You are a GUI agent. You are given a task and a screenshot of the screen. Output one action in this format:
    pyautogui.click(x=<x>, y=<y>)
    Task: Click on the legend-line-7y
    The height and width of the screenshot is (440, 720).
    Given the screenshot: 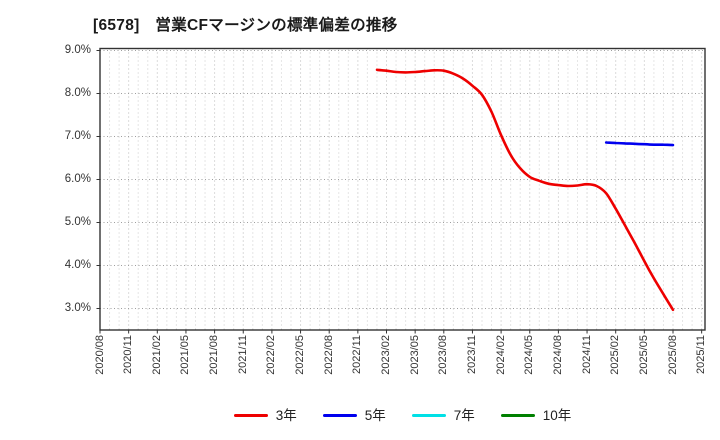 What is the action you would take?
    pyautogui.click(x=428, y=415)
    